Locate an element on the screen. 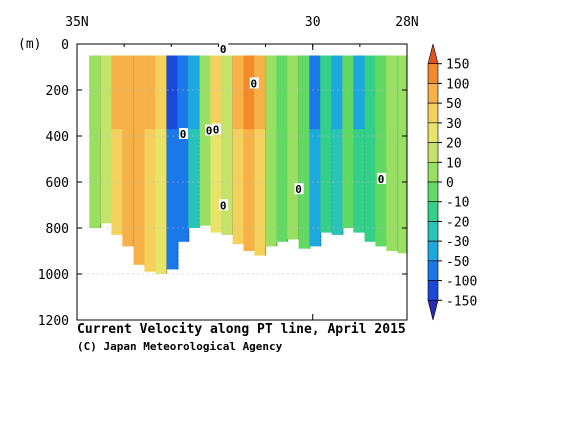 This screenshot has height=423, width=570. y-tick-label: 1200 is located at coordinates (53, 321).